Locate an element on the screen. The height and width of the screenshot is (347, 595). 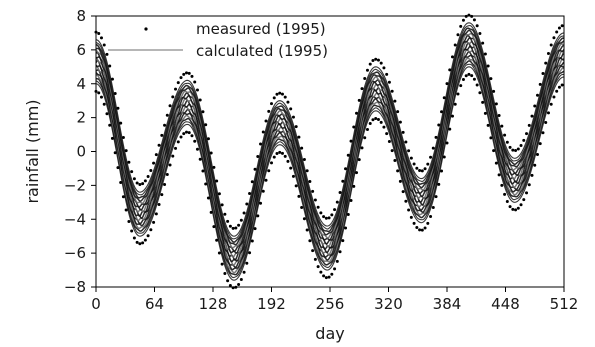
y-tick-label: 0 is located at coordinates (81, 152).